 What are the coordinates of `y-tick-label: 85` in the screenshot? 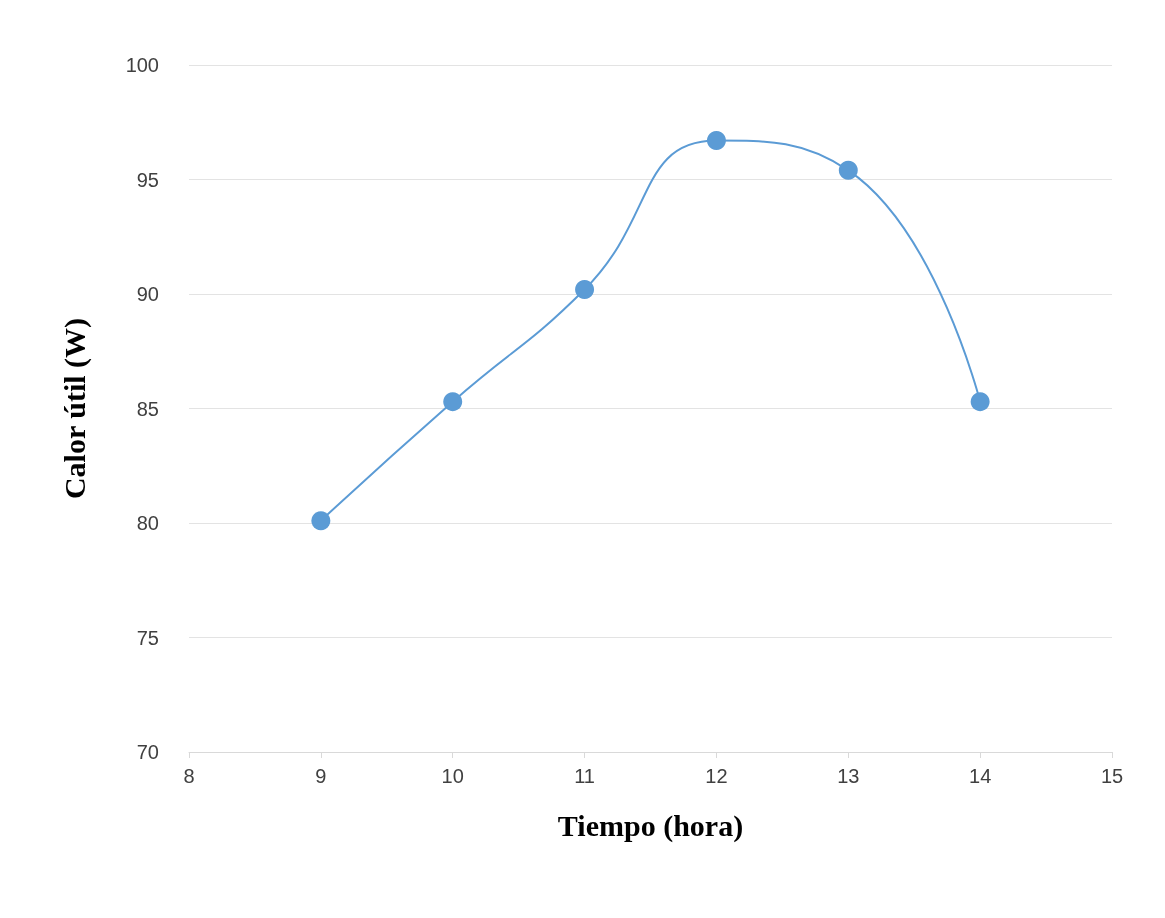 It's located at (147, 408).